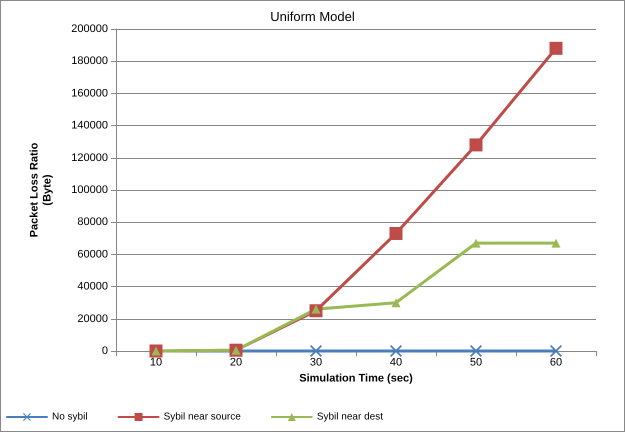  I want to click on y-tick-label: 180000, so click(89, 61).